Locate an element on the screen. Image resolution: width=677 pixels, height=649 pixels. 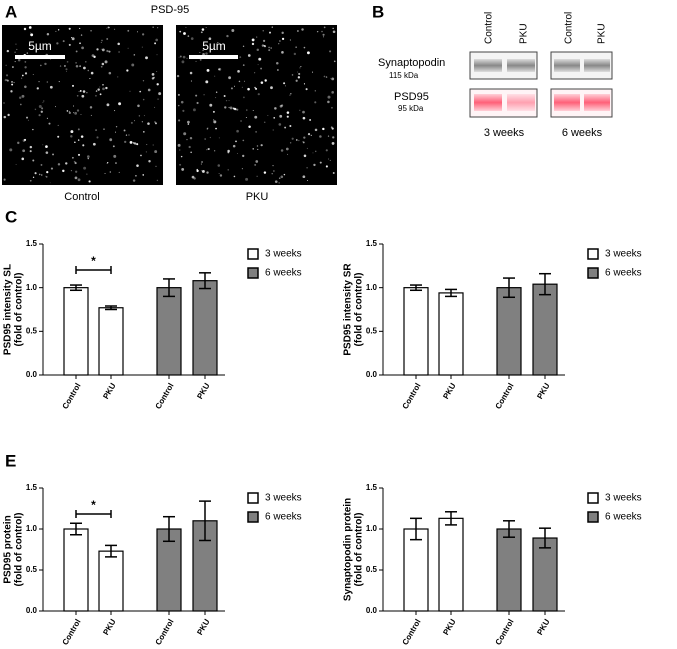
lane-label: Control is located at coordinates (489, 28).